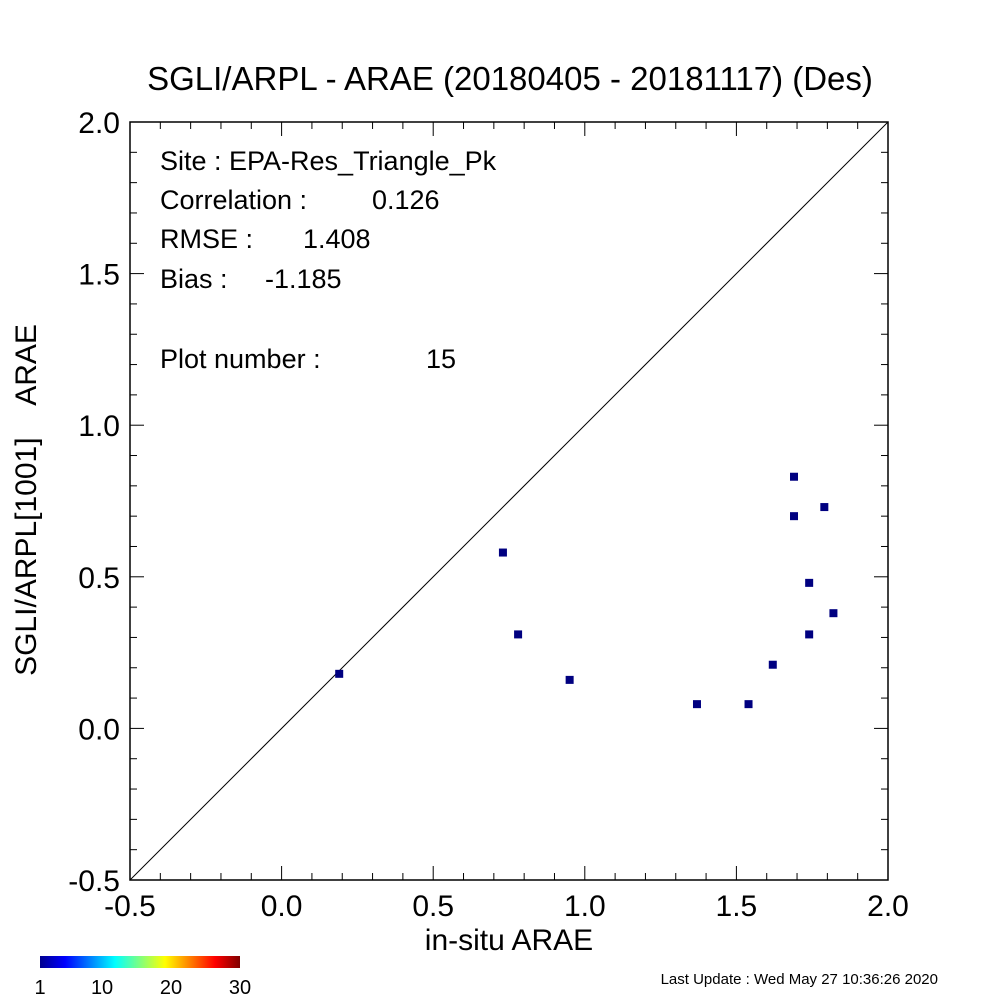  Describe the element at coordinates (99, 426) in the screenshot. I see `y-tick-label: 1.0` at that location.